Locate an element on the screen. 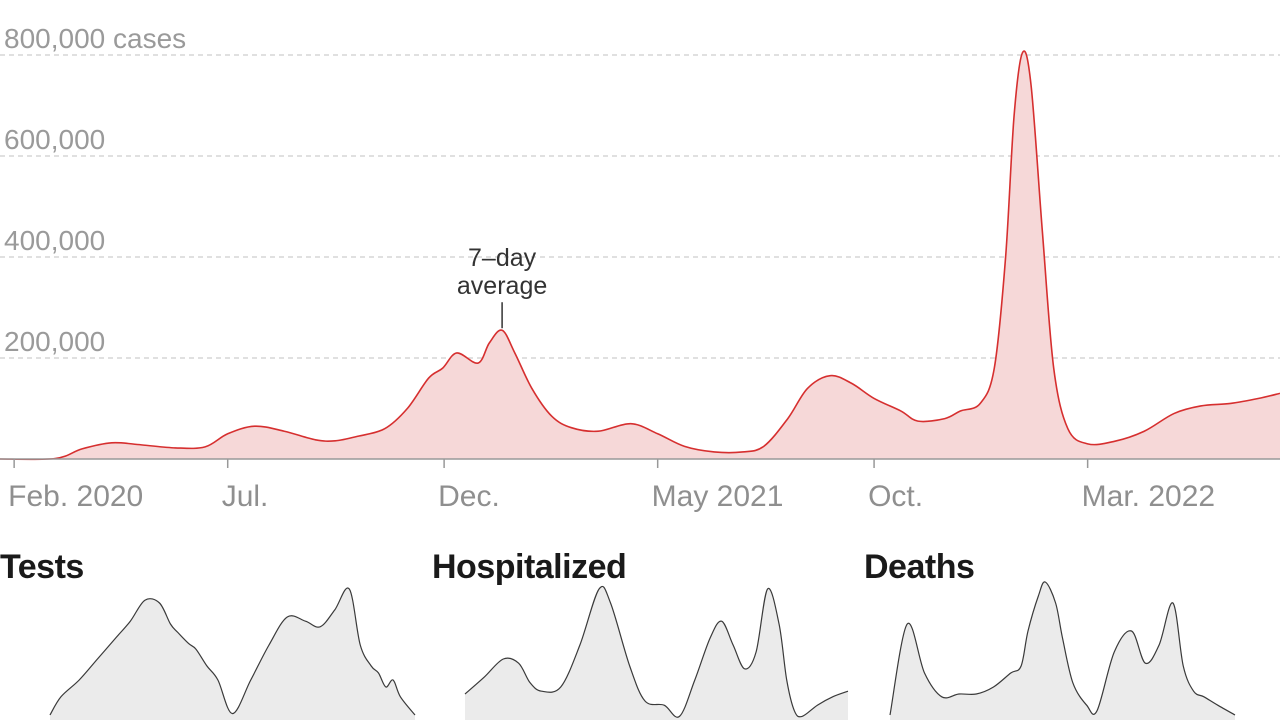  hospitalized-title: Hospitalized is located at coordinates (529, 567).